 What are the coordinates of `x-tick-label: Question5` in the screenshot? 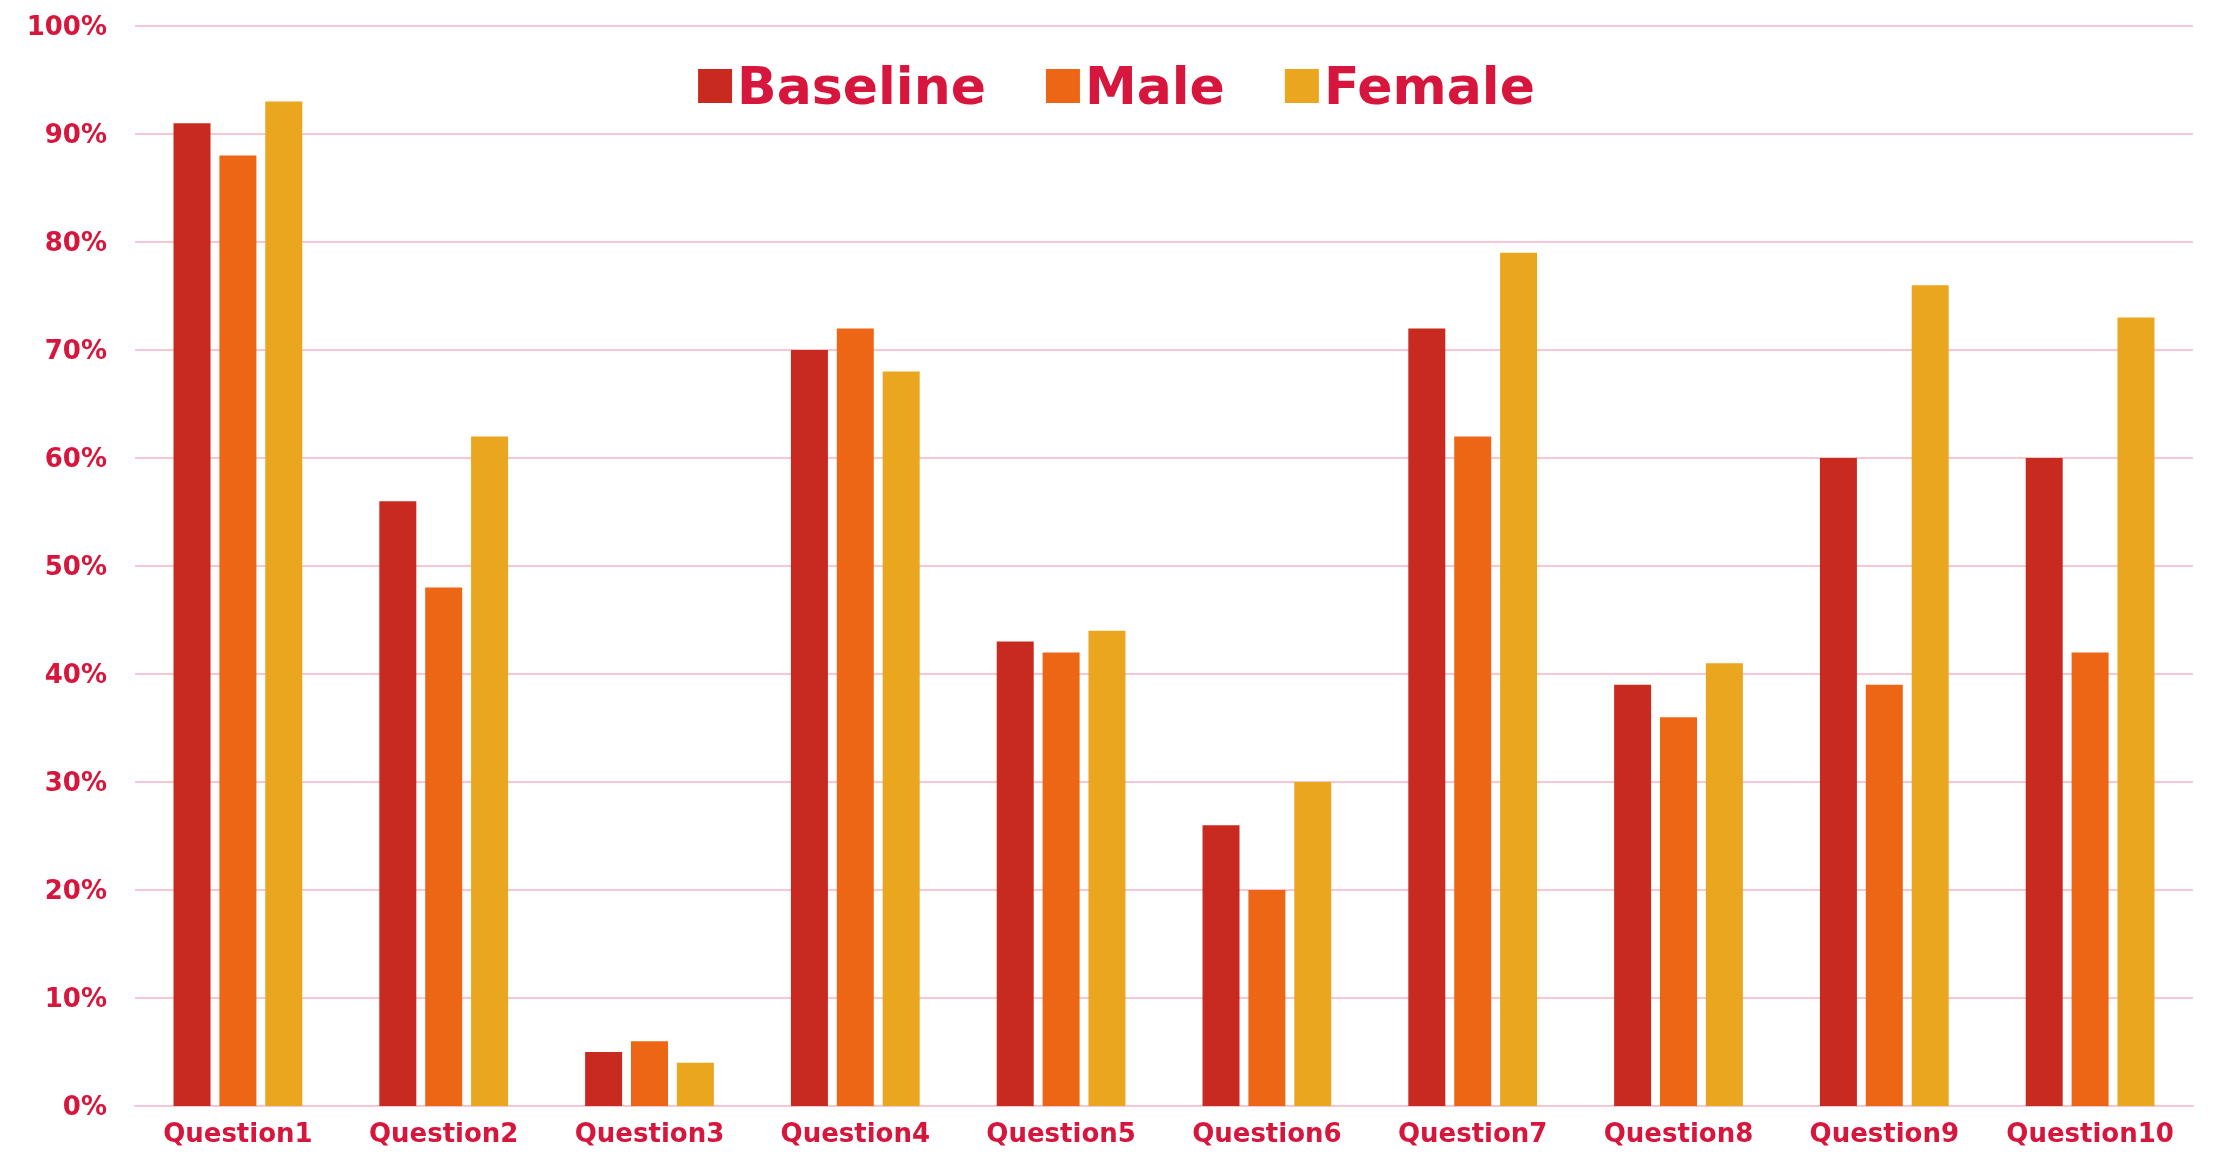 It's located at (1061, 1133).